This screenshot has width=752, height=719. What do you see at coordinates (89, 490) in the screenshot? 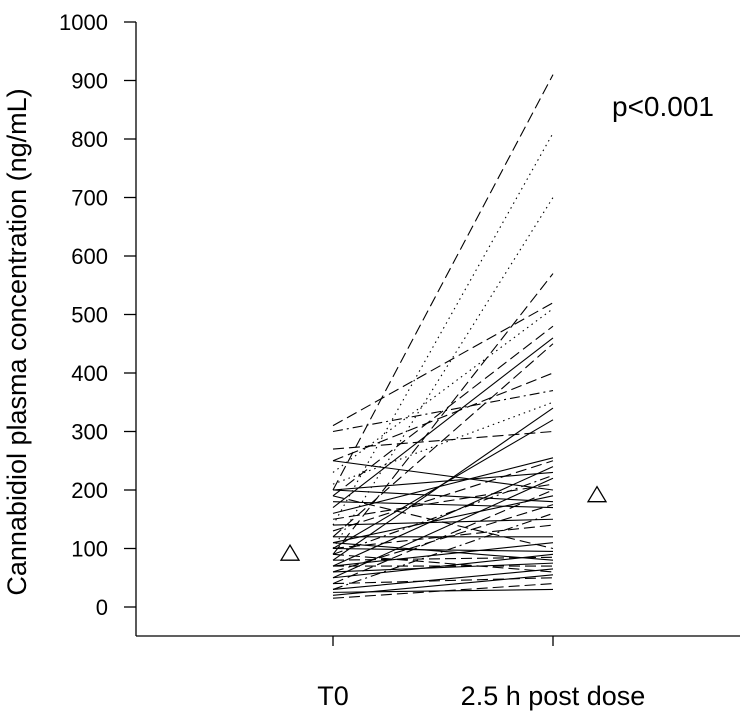
I see `y-tick-label: 200` at bounding box center [89, 490].